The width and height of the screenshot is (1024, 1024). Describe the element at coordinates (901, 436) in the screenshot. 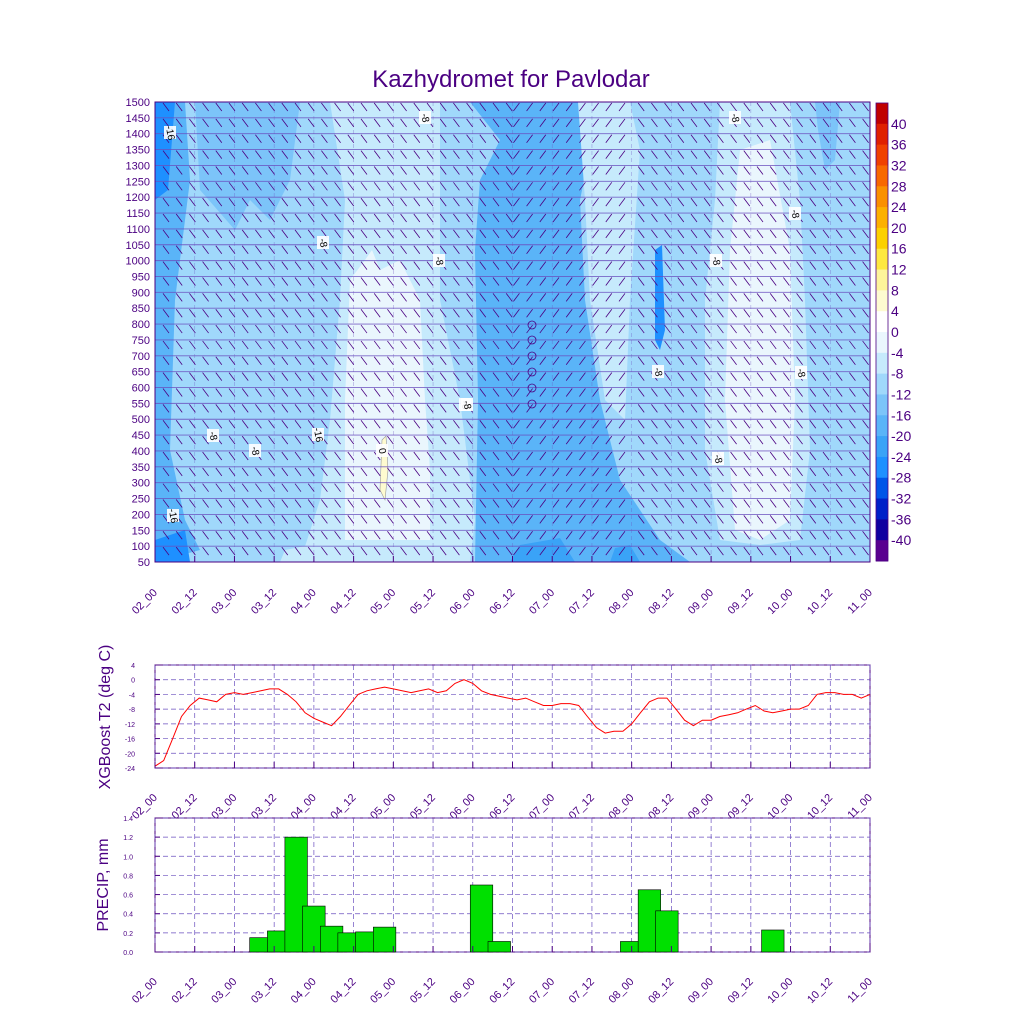

I see `colorbar-label: -20` at that location.